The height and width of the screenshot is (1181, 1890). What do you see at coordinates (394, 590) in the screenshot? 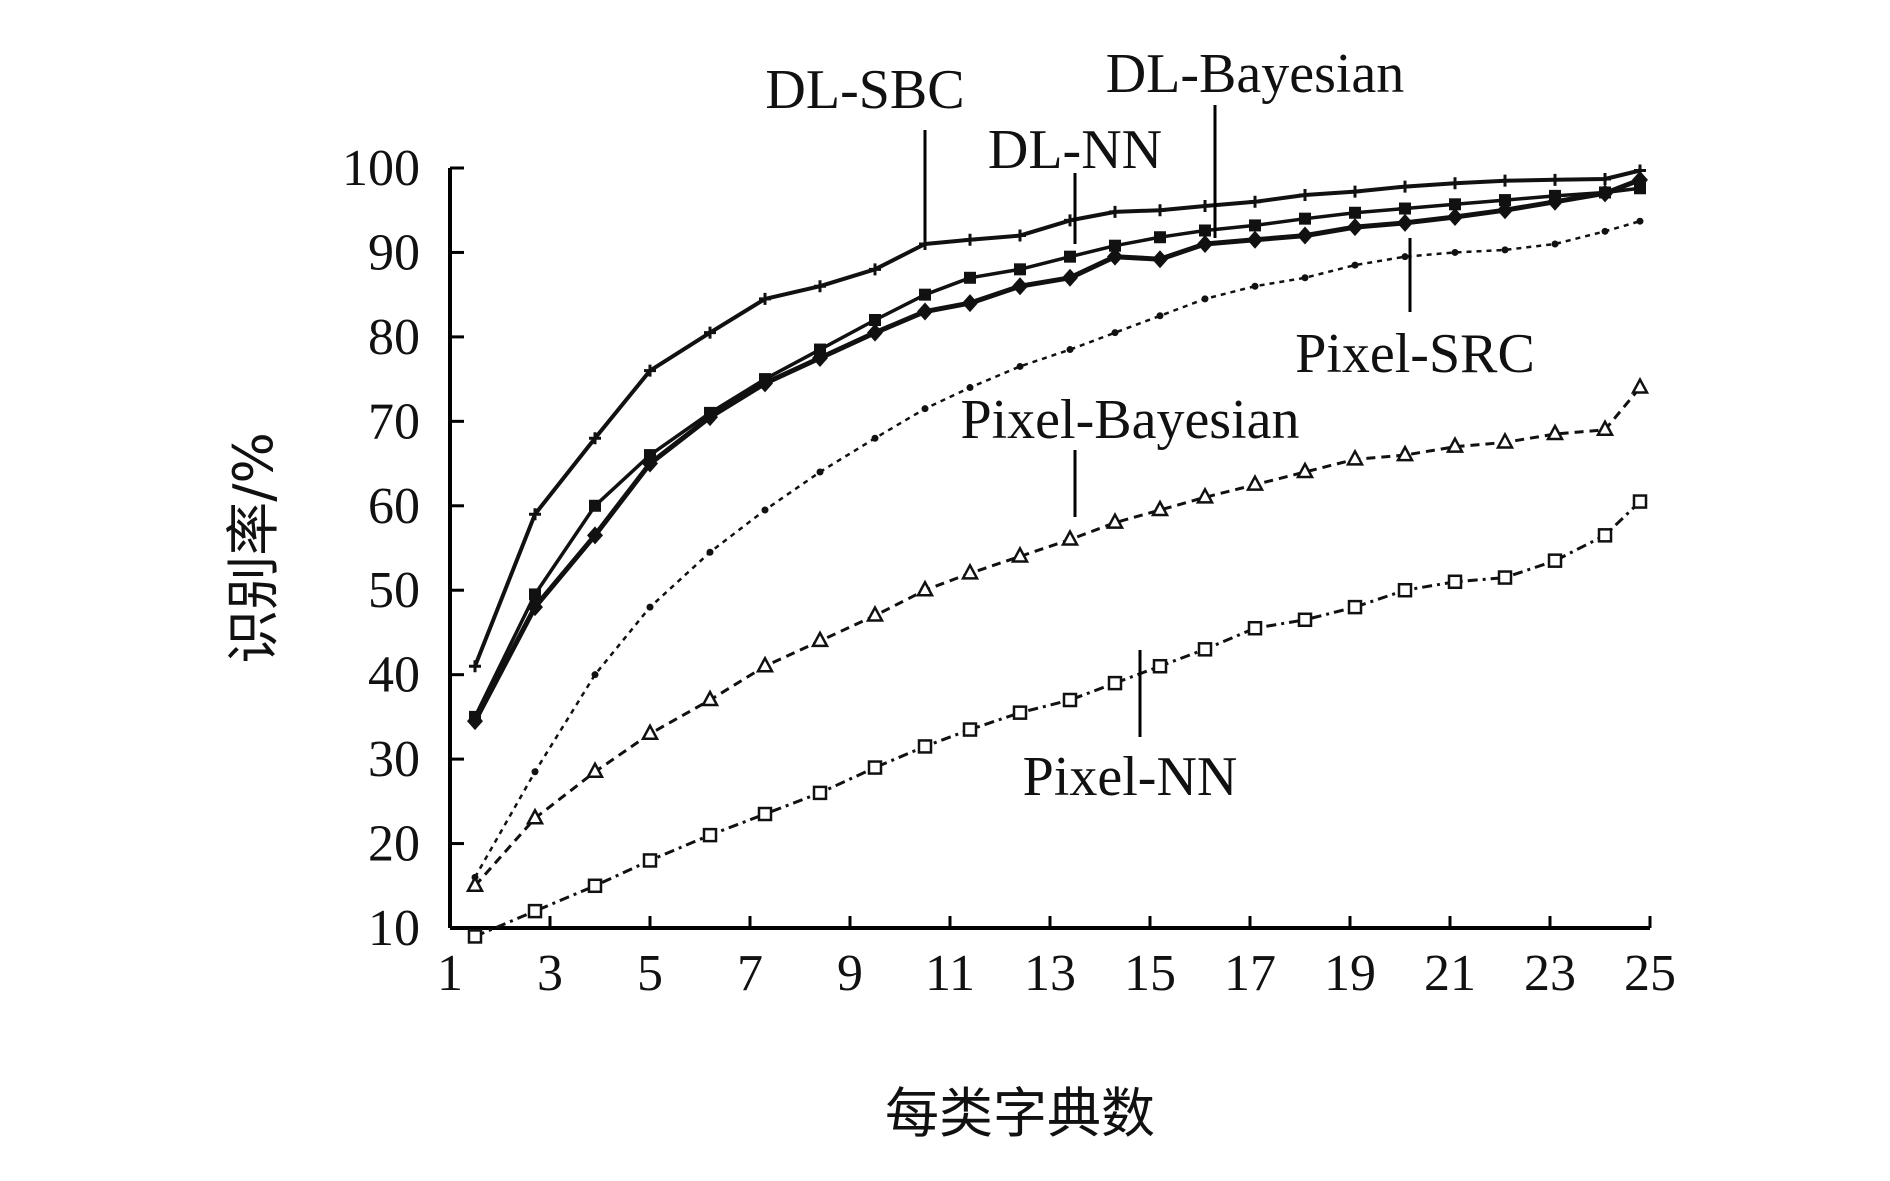
I see `y-tick-label: 50` at bounding box center [394, 590].